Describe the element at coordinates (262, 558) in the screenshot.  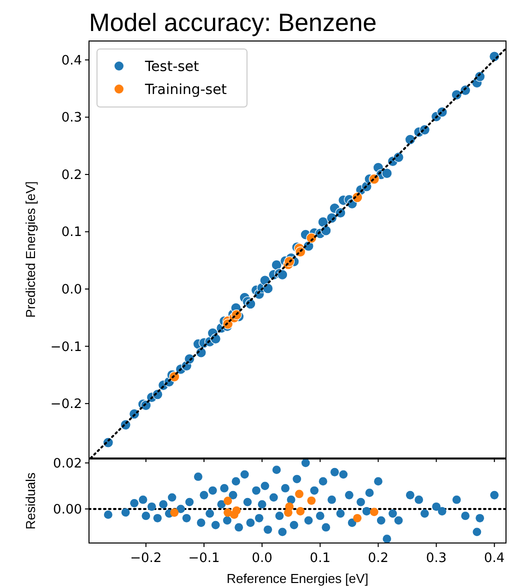
I see `x-tick-label: 0.0` at that location.